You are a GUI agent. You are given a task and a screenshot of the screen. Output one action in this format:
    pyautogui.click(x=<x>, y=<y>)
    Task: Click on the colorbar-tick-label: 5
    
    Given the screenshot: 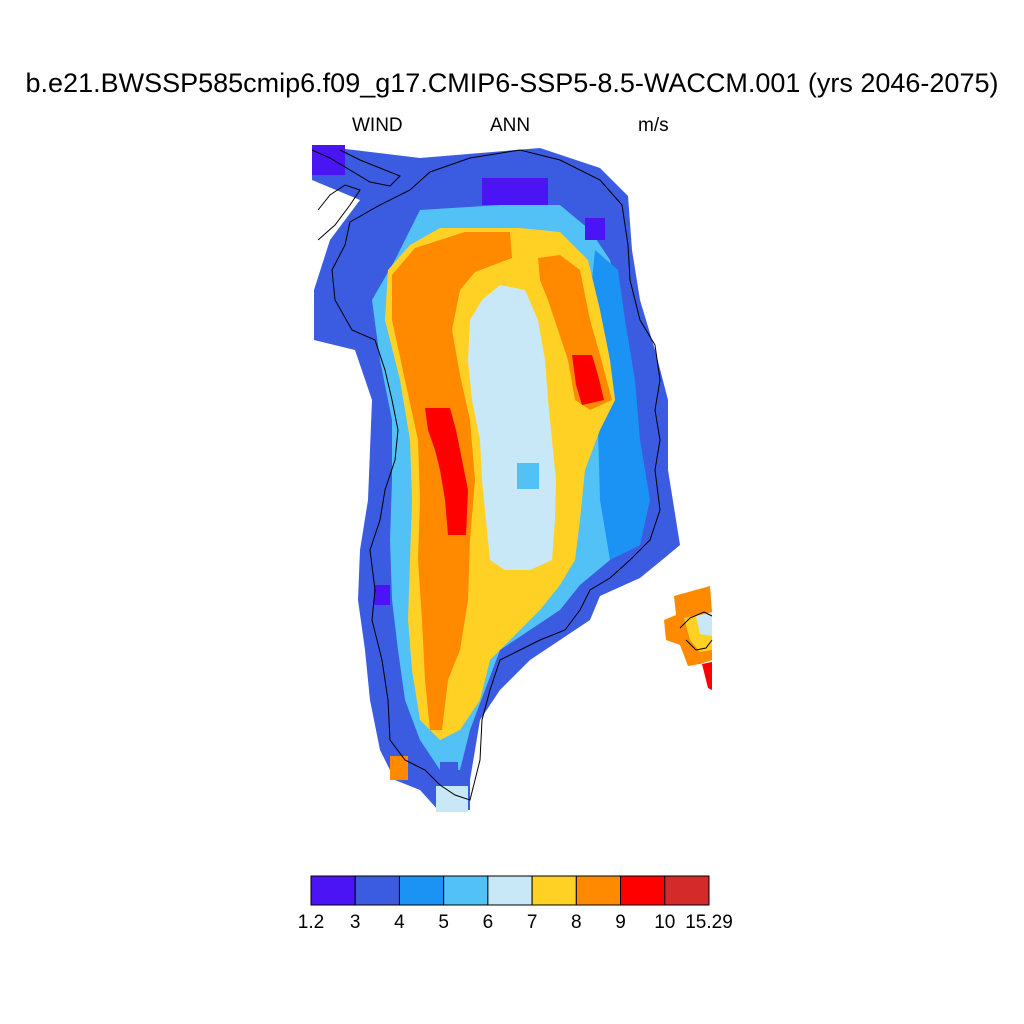 What is the action you would take?
    pyautogui.click(x=443, y=922)
    